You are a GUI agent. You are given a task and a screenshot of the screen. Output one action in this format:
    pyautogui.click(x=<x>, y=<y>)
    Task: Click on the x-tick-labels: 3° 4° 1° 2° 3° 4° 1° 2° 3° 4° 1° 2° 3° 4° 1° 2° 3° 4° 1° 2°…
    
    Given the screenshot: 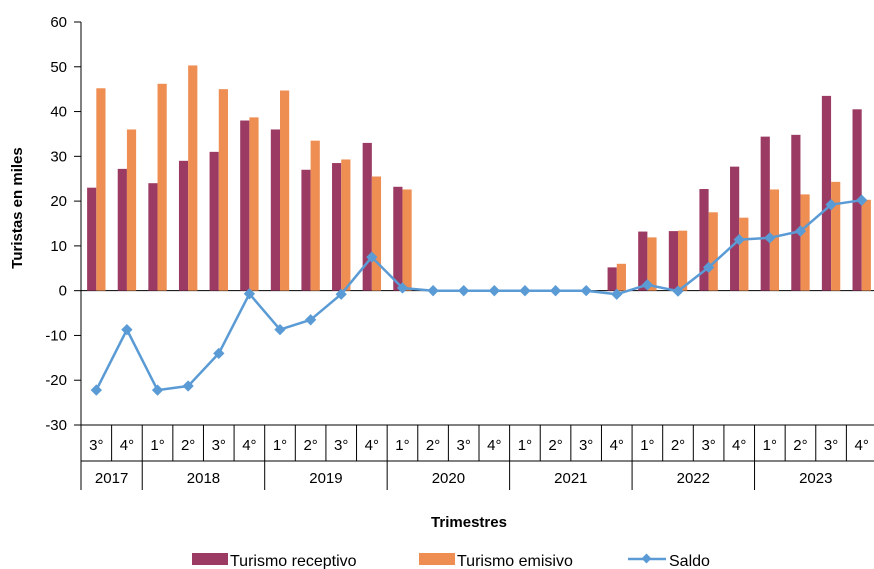 What is the action you would take?
    pyautogui.click(x=479, y=462)
    